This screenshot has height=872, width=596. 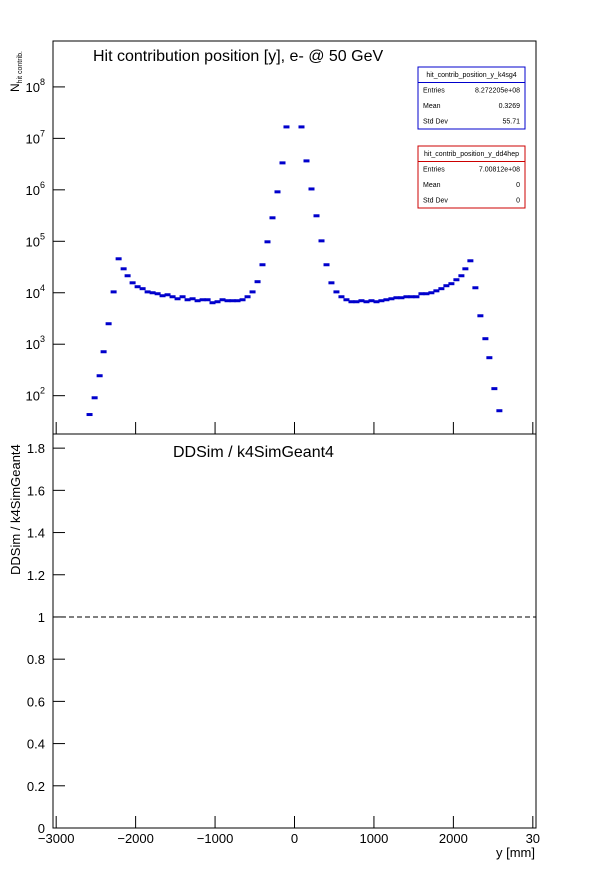 I want to click on y-tick-label: 0, so click(x=41, y=828).